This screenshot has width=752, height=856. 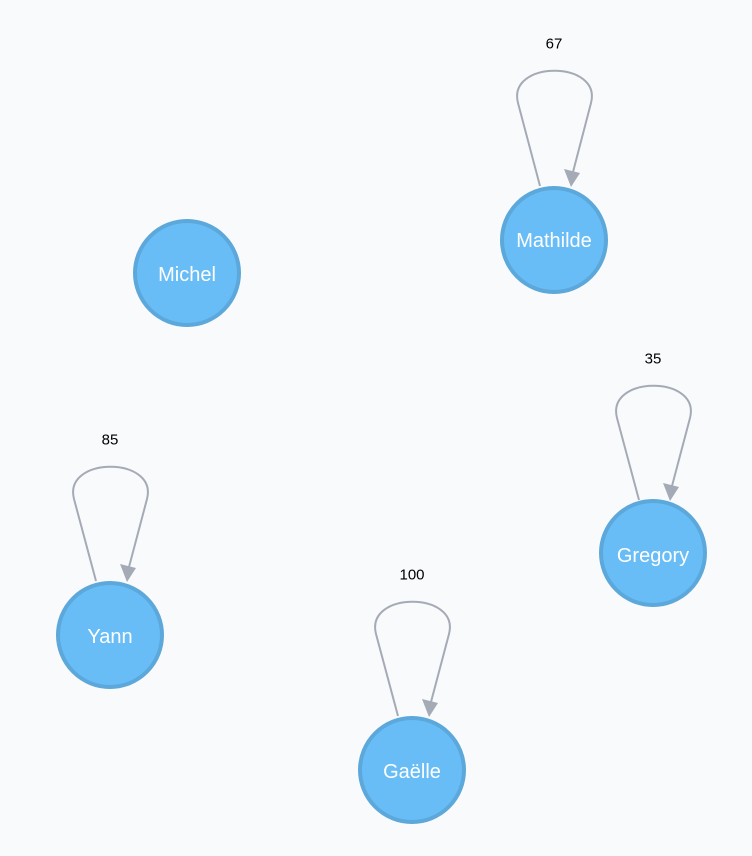 I want to click on edge-mathilde-mathilde: 67, so click(x=554, y=112).